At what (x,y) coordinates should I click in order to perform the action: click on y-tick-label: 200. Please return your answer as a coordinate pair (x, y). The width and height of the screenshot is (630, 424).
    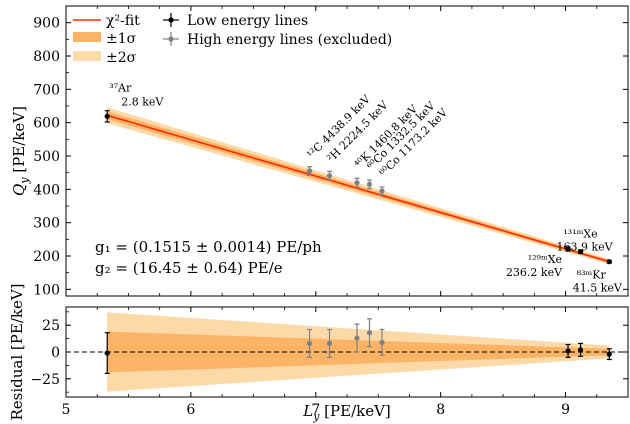
    Looking at the image, I should click on (46, 257).